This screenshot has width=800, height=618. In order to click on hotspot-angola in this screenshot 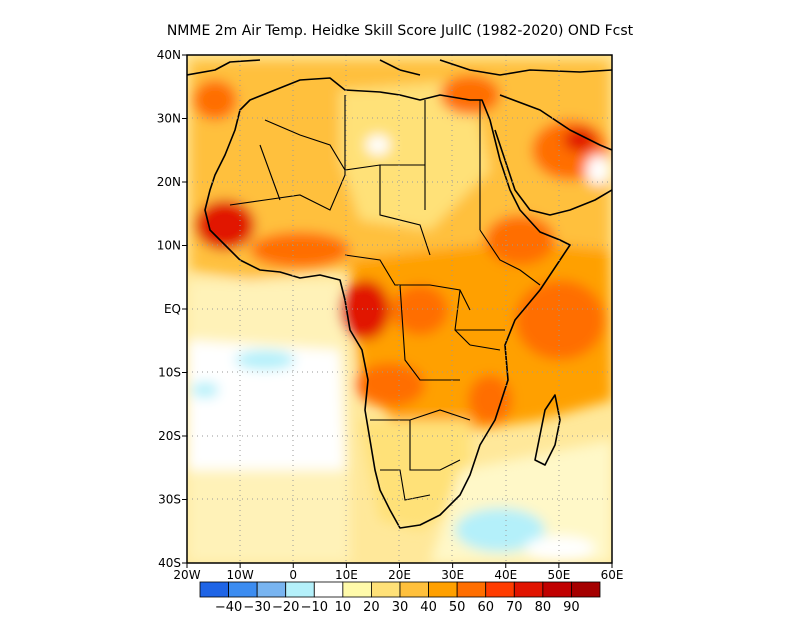, I will do `click(390, 385)`.